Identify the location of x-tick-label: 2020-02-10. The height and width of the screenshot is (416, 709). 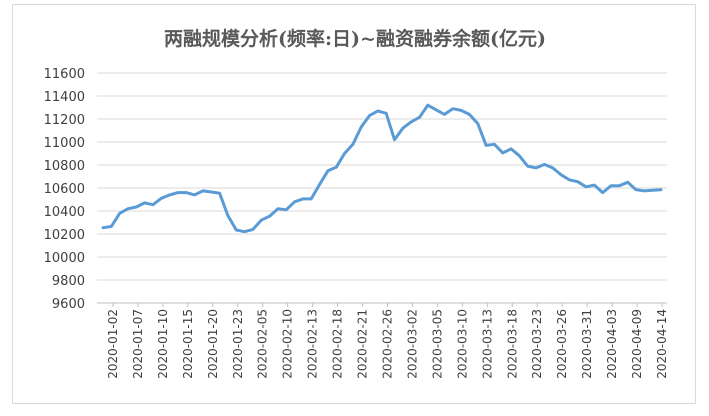
(288, 344).